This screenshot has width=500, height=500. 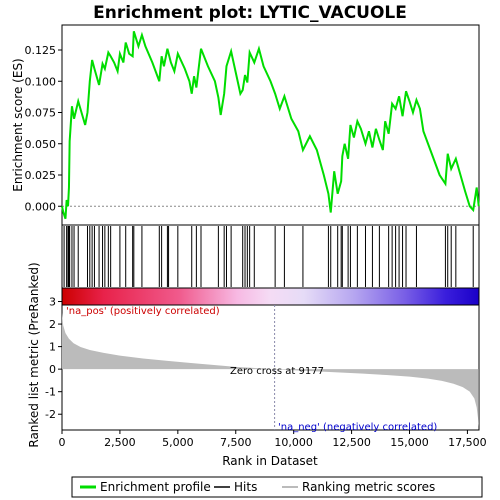 I want to click on metric-ytick-label: -2, so click(x=50, y=414).